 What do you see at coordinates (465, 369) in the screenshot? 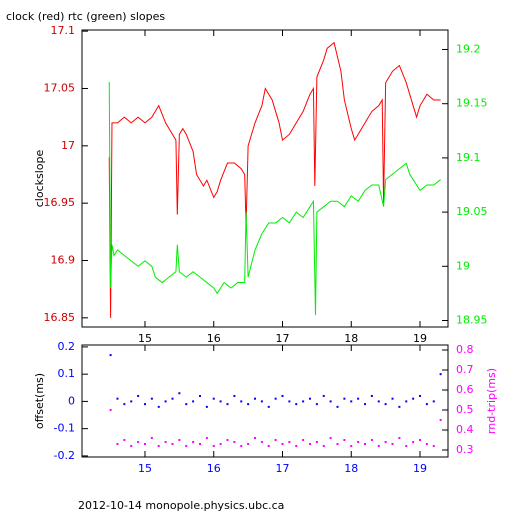
I see `y2-tick-label: 0.7` at bounding box center [465, 369].